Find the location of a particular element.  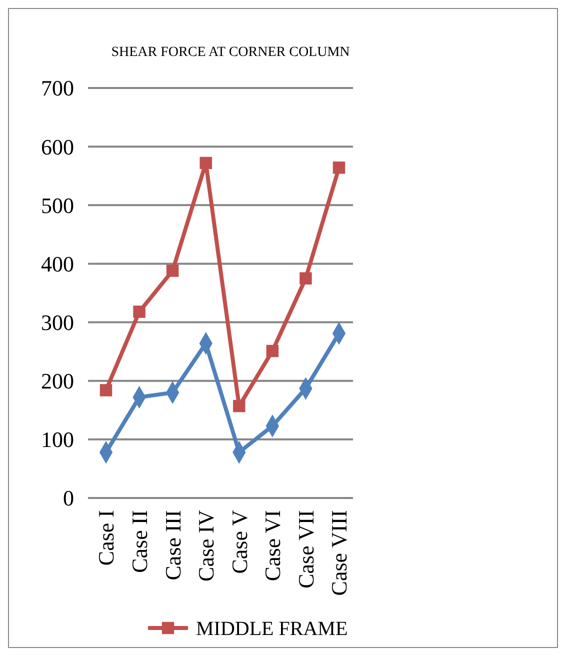

y-tick-label: 300 is located at coordinates (57, 322).